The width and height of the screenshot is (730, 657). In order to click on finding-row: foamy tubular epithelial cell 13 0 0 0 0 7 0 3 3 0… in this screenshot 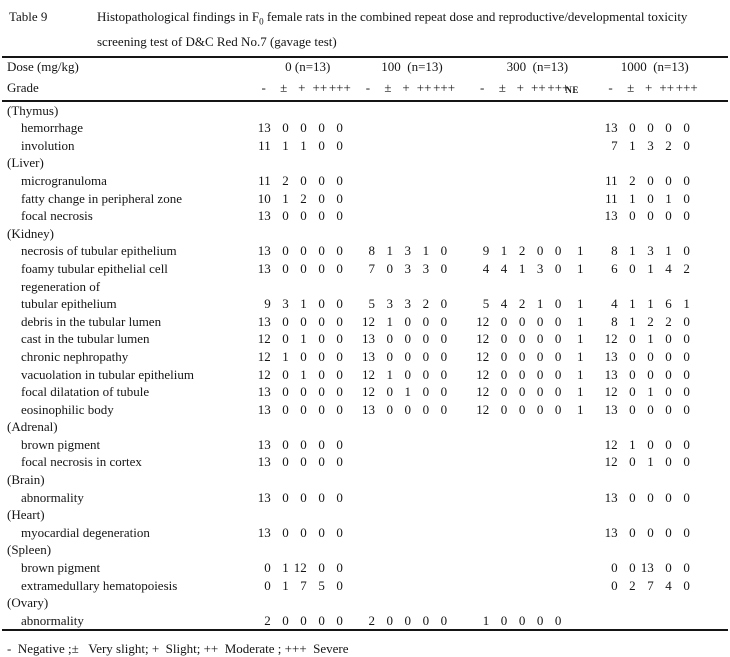, I will do `click(365, 269)`.